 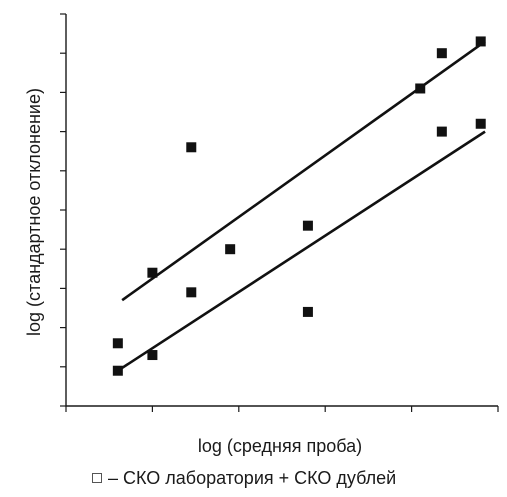 What do you see at coordinates (34, 212) in the screenshot?
I see `y-axis-label: log (стандартное отклонение)` at bounding box center [34, 212].